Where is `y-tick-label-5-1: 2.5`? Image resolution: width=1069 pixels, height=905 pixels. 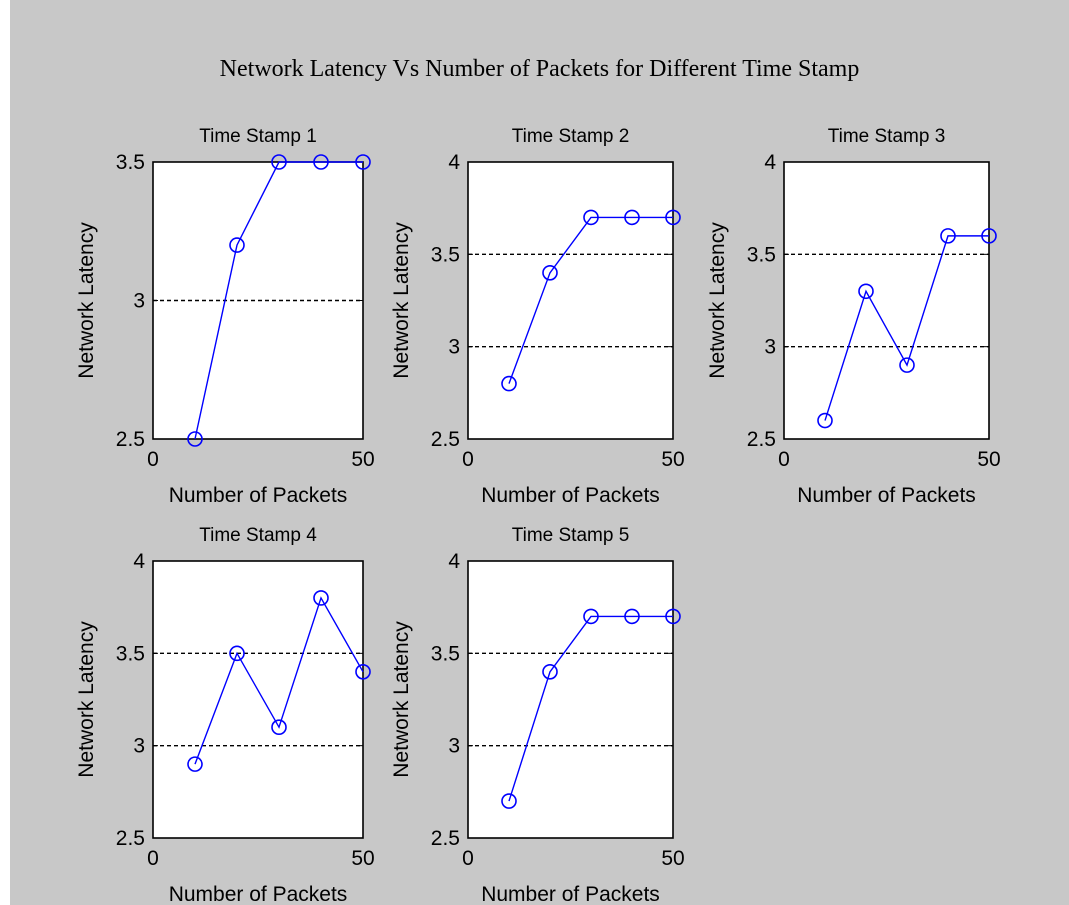
y-tick-label-5-1: 2.5 is located at coordinates (445, 838).